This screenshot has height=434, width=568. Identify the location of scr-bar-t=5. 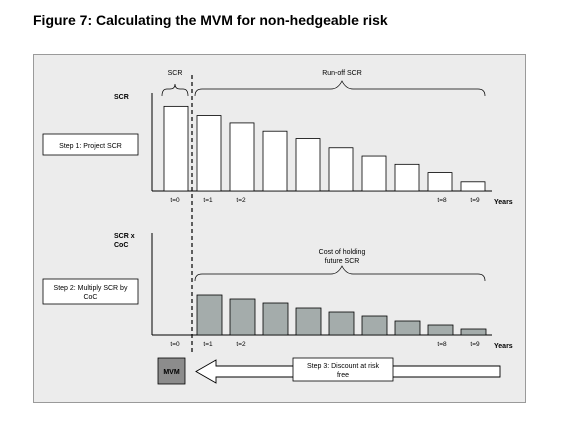
(341, 169).